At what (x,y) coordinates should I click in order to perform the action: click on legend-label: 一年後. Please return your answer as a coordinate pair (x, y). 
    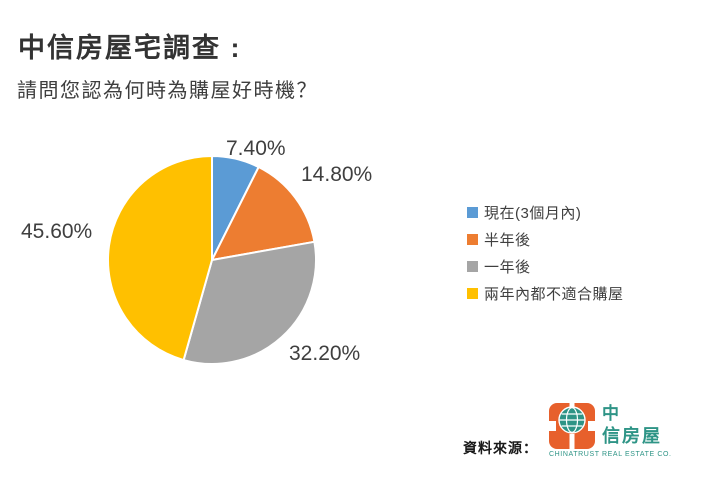
    Looking at the image, I should click on (507, 267).